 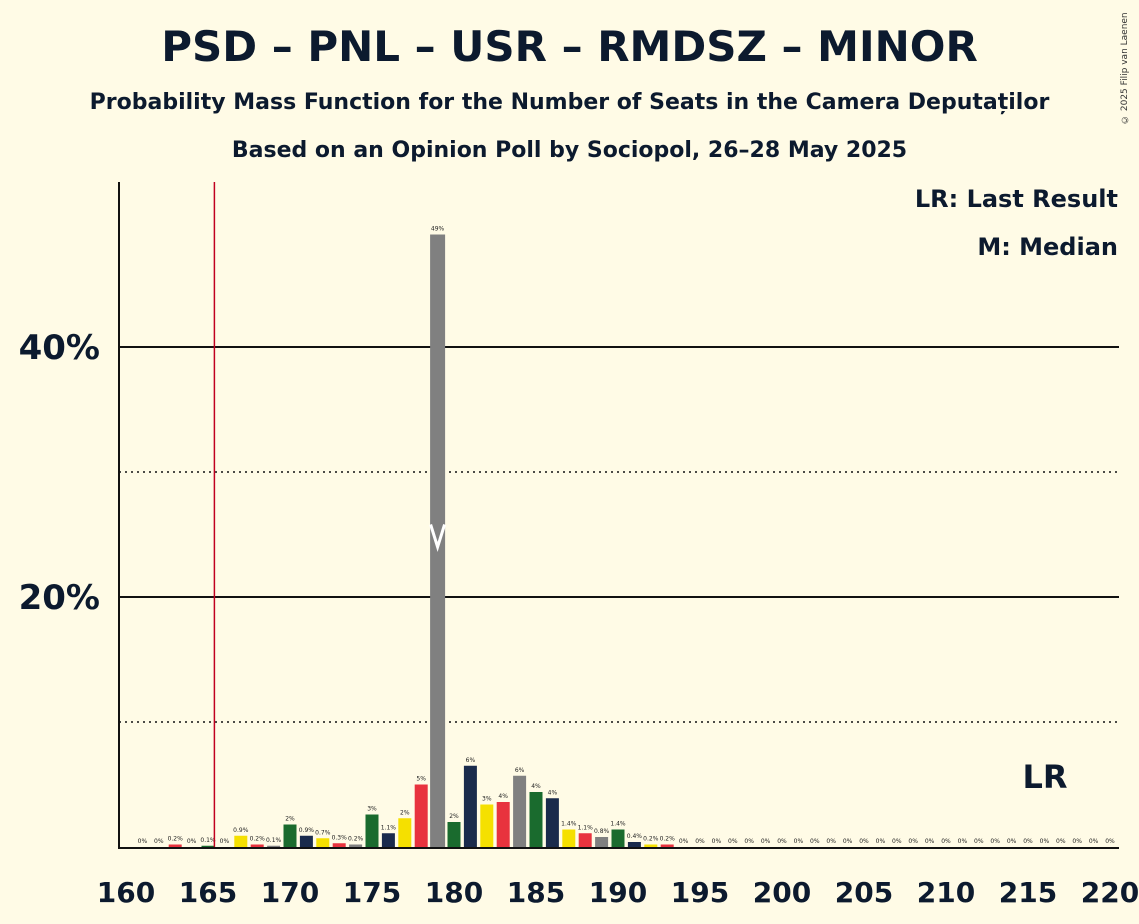 I want to click on x-tick-label: 200, so click(x=782, y=892).